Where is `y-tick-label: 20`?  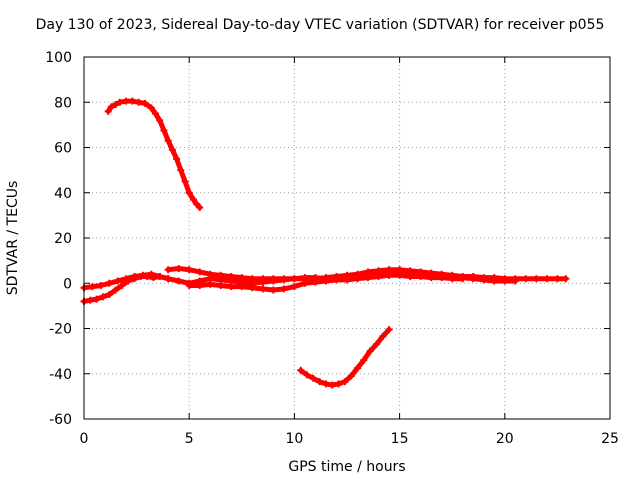 y-tick-label: 20 is located at coordinates (63, 239).